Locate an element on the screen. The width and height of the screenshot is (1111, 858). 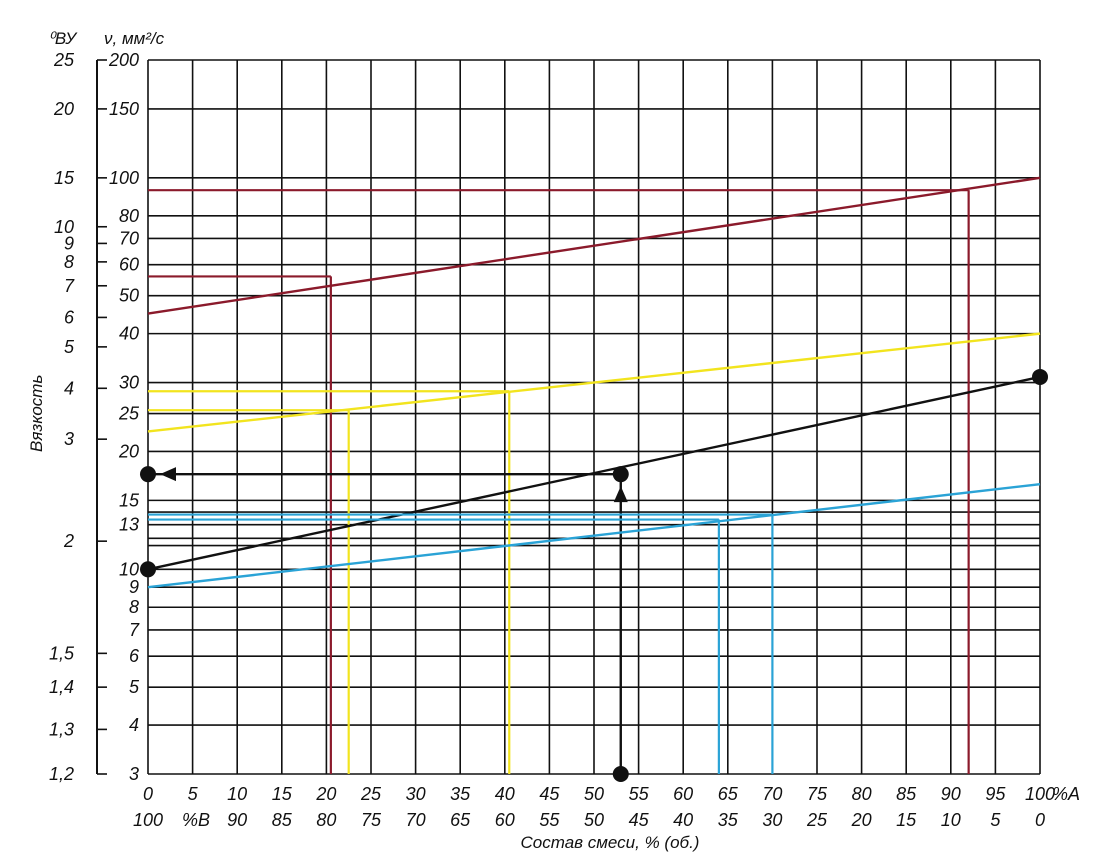
x-tick-label-a: 90 is located at coordinates (951, 794).